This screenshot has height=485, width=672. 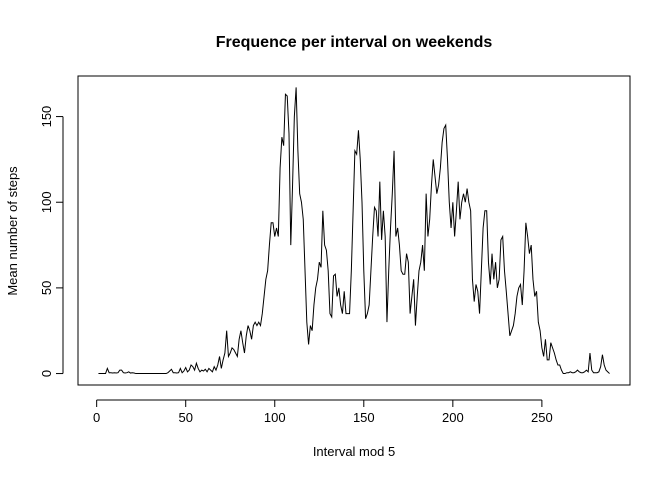 What do you see at coordinates (354, 42) in the screenshot?
I see `chart-title: Frequence per interval on weekends` at bounding box center [354, 42].